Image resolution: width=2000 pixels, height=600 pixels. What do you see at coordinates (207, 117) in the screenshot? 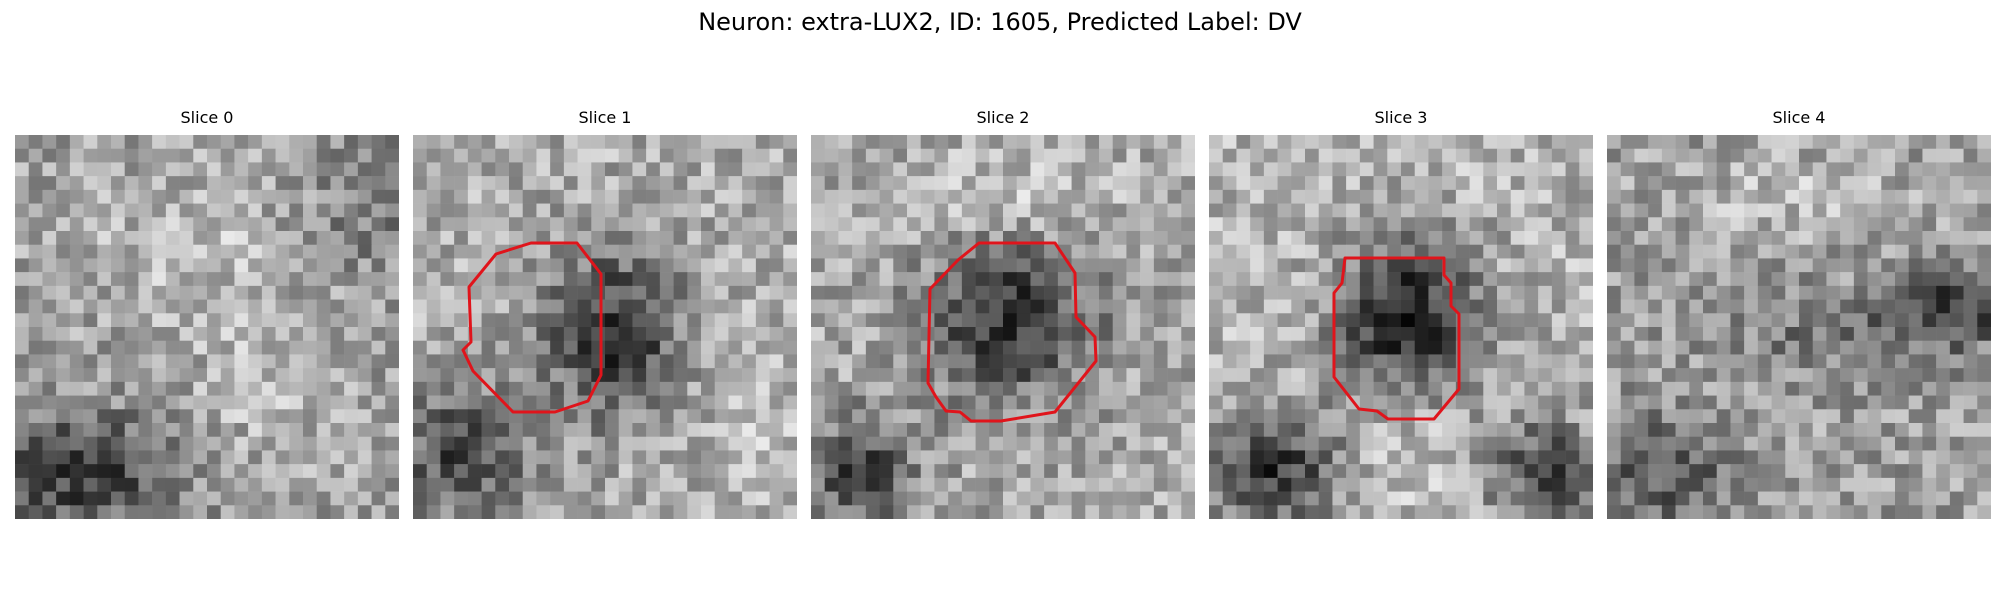
I see `slice-title: Slice 0` at bounding box center [207, 117].